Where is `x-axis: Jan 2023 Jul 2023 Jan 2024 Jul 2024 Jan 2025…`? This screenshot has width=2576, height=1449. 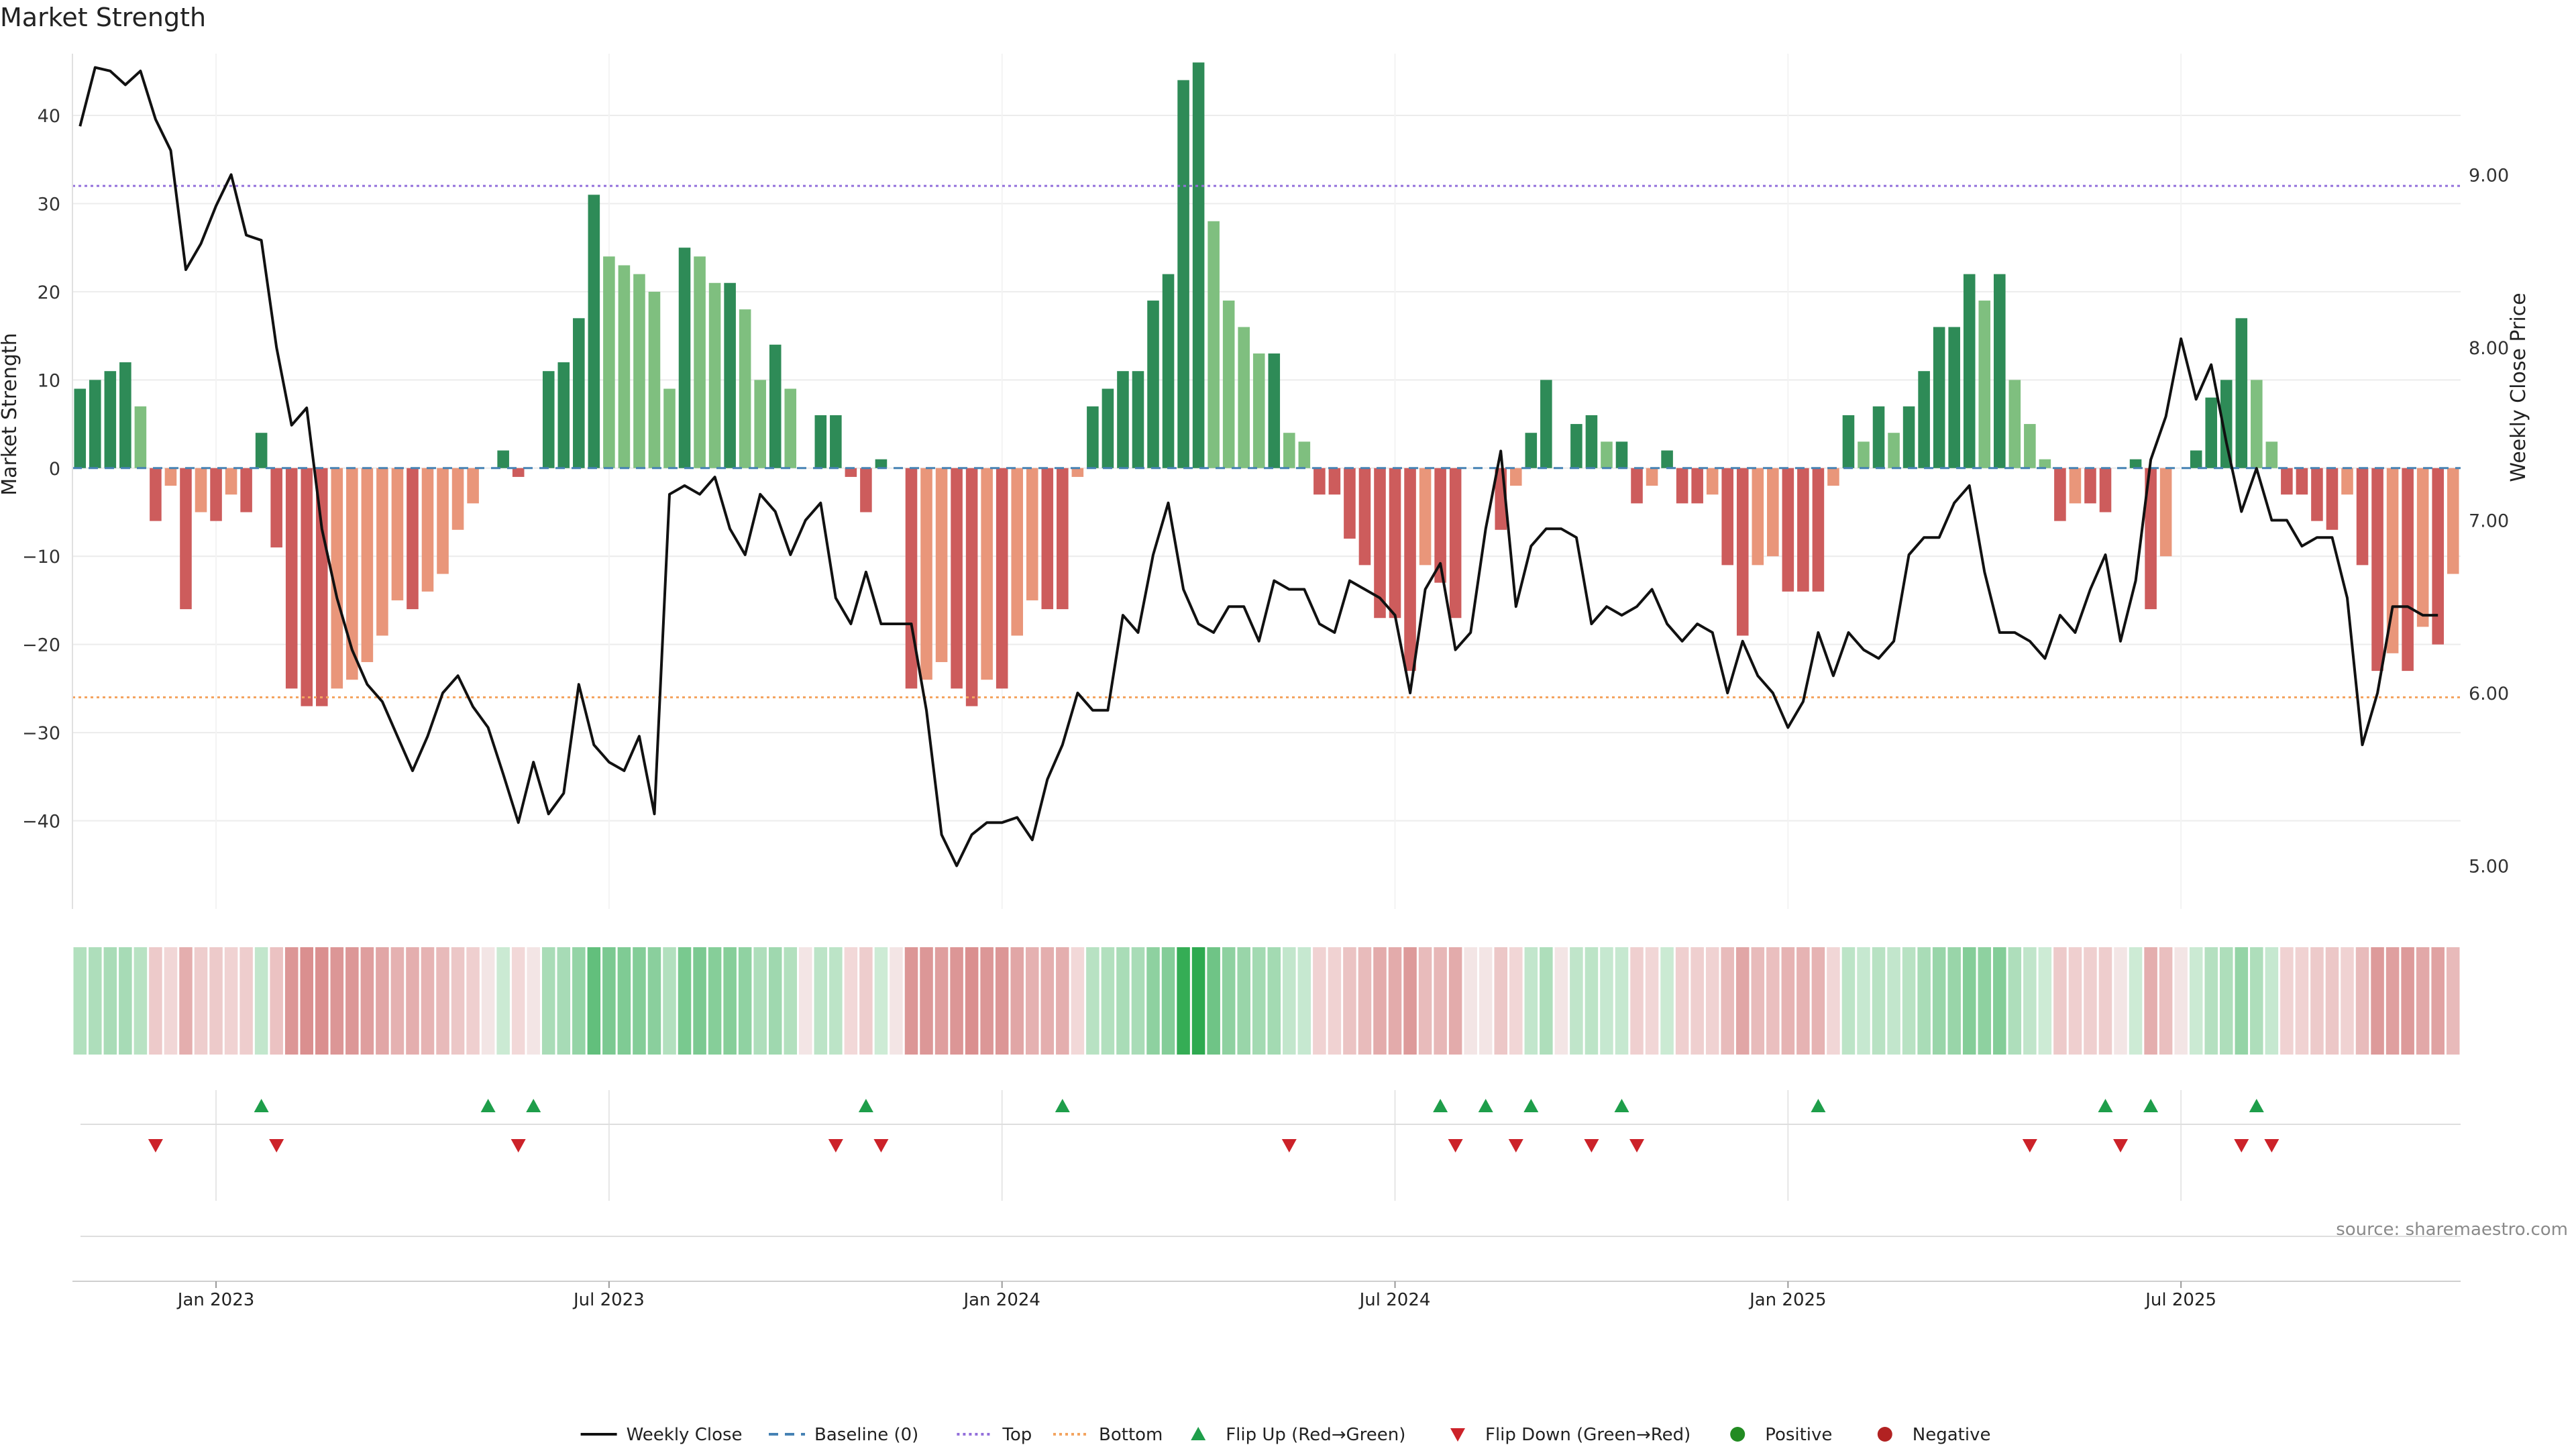 x-axis: Jan 2023 Jul 2023 Jan 2024 Jul 2024 Jan 2025… is located at coordinates (1266, 1295).